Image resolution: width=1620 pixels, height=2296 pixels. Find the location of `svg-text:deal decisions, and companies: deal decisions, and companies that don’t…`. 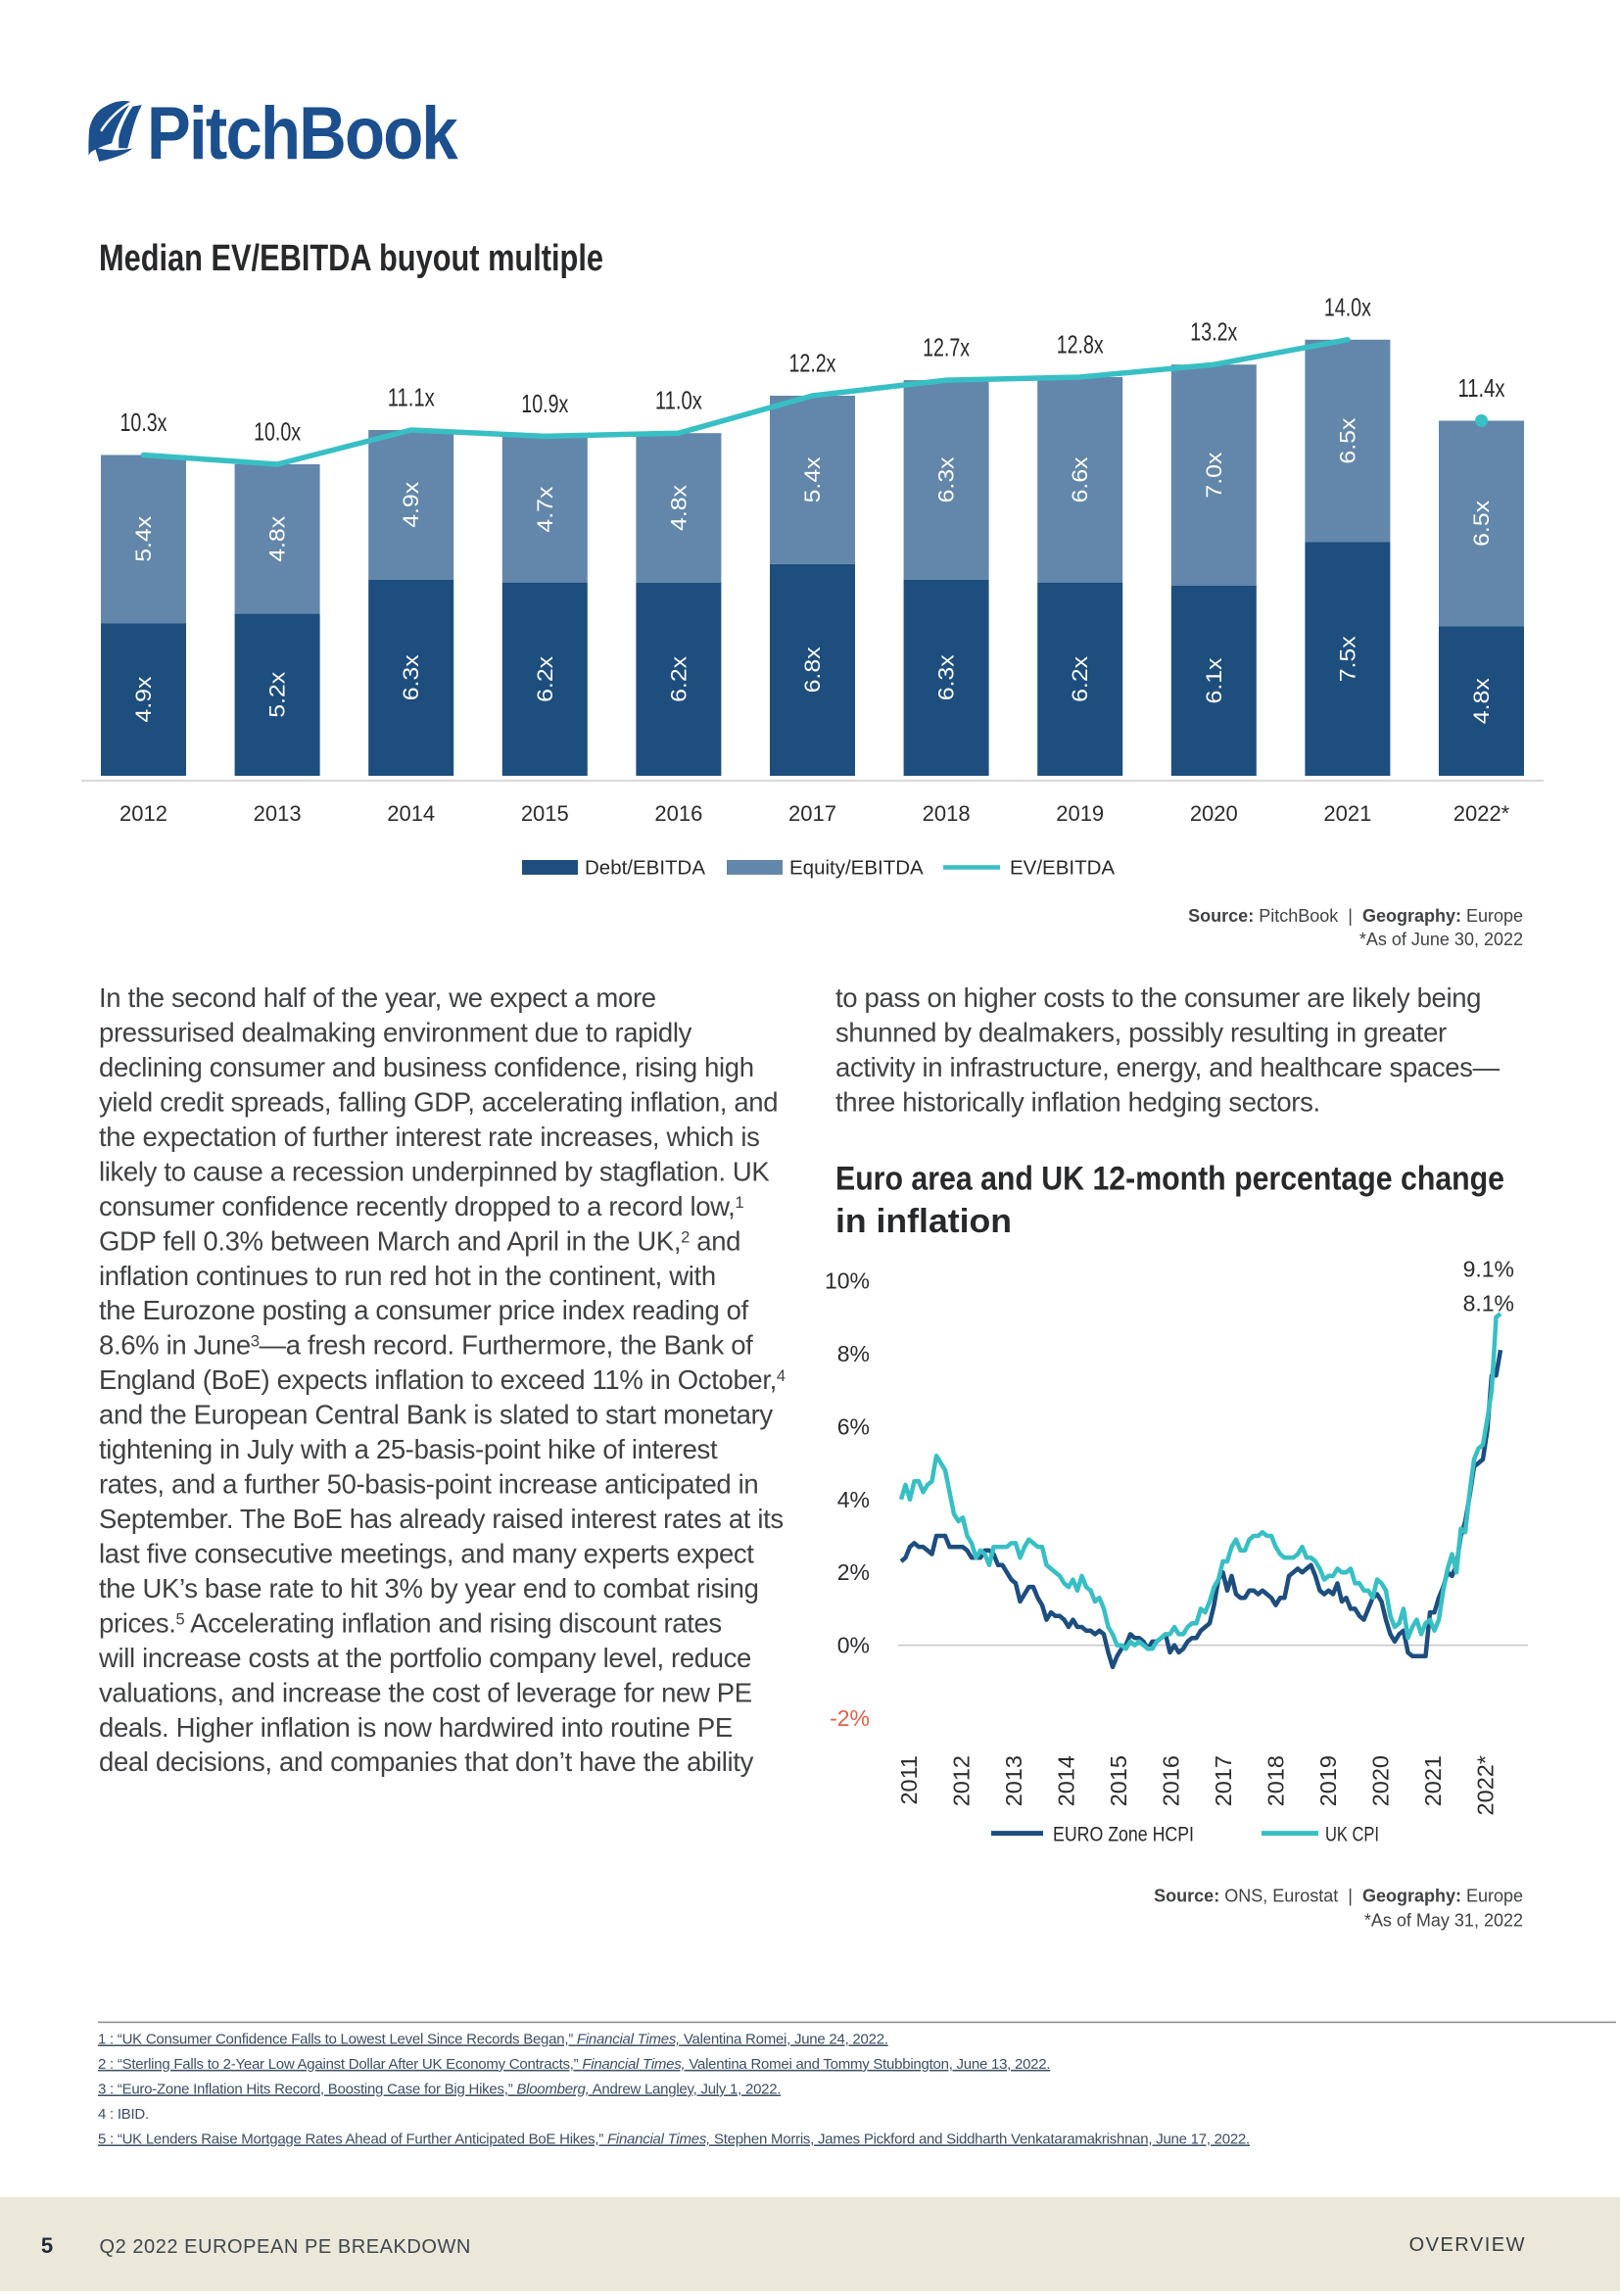

svg-text:deal decisions, and companies: deal decisions, and companies that don’t… is located at coordinates (427, 1761).